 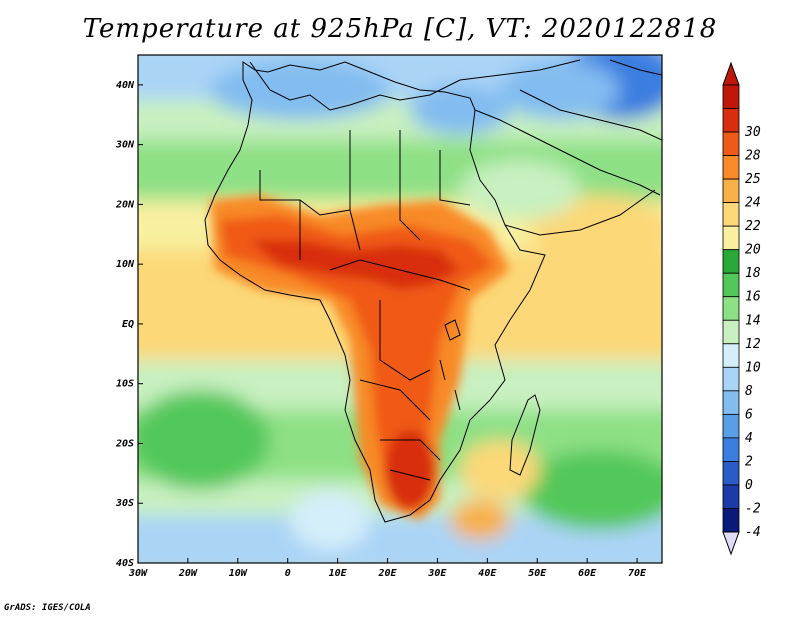 I want to click on lon-tick-label: 30E, so click(x=437, y=573).